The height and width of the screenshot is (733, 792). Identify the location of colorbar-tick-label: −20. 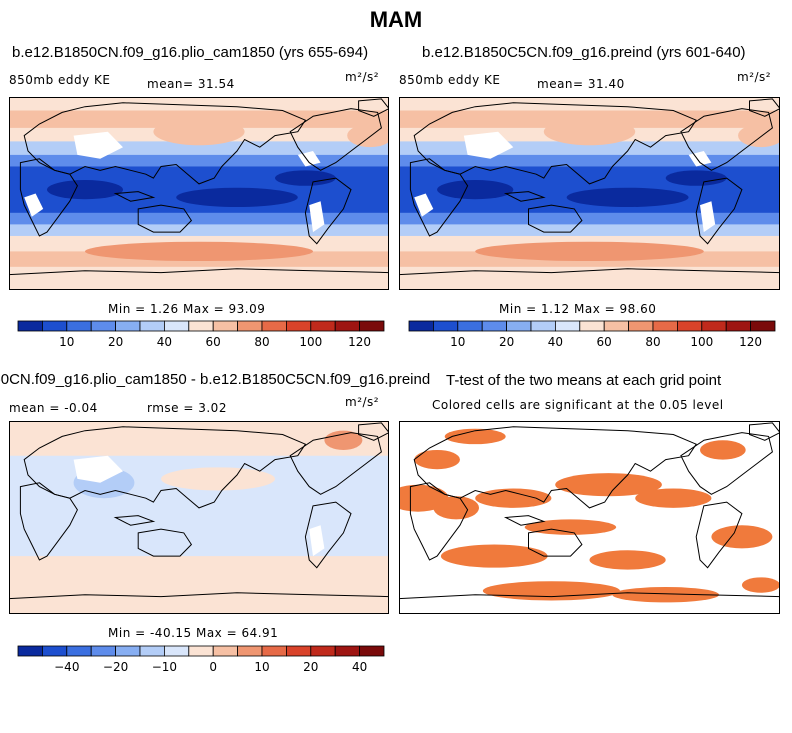
(115, 667).